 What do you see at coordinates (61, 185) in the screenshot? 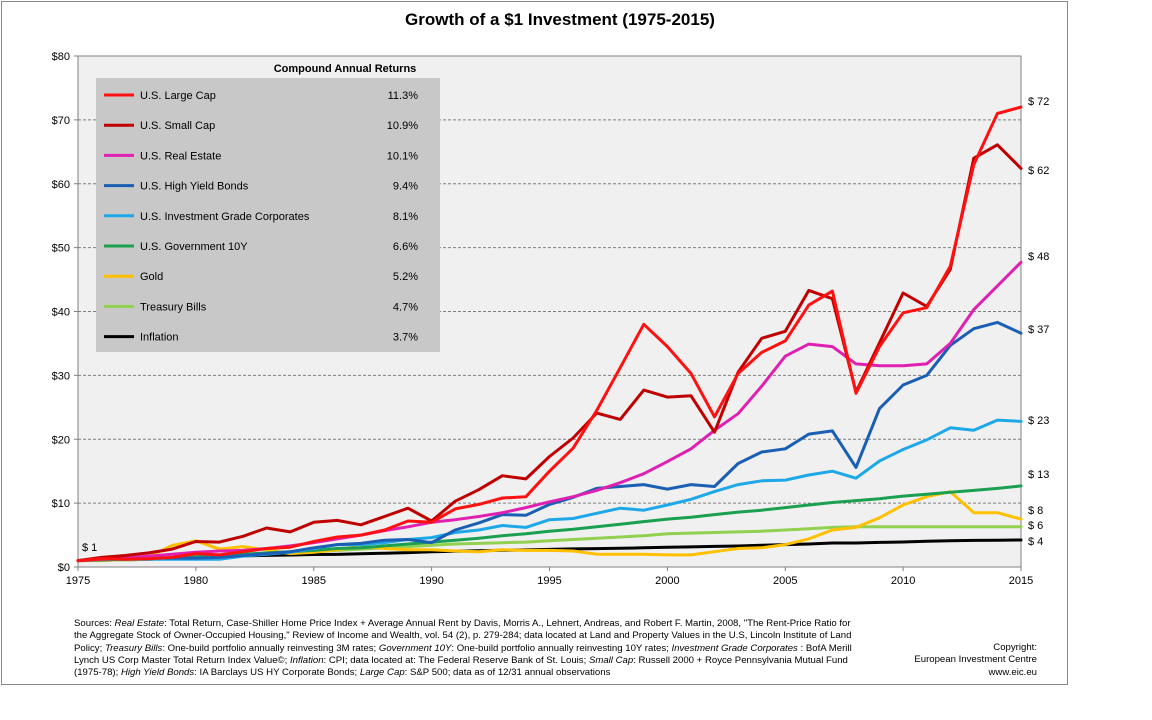
I see `y-tick-label: $60` at bounding box center [61, 185].